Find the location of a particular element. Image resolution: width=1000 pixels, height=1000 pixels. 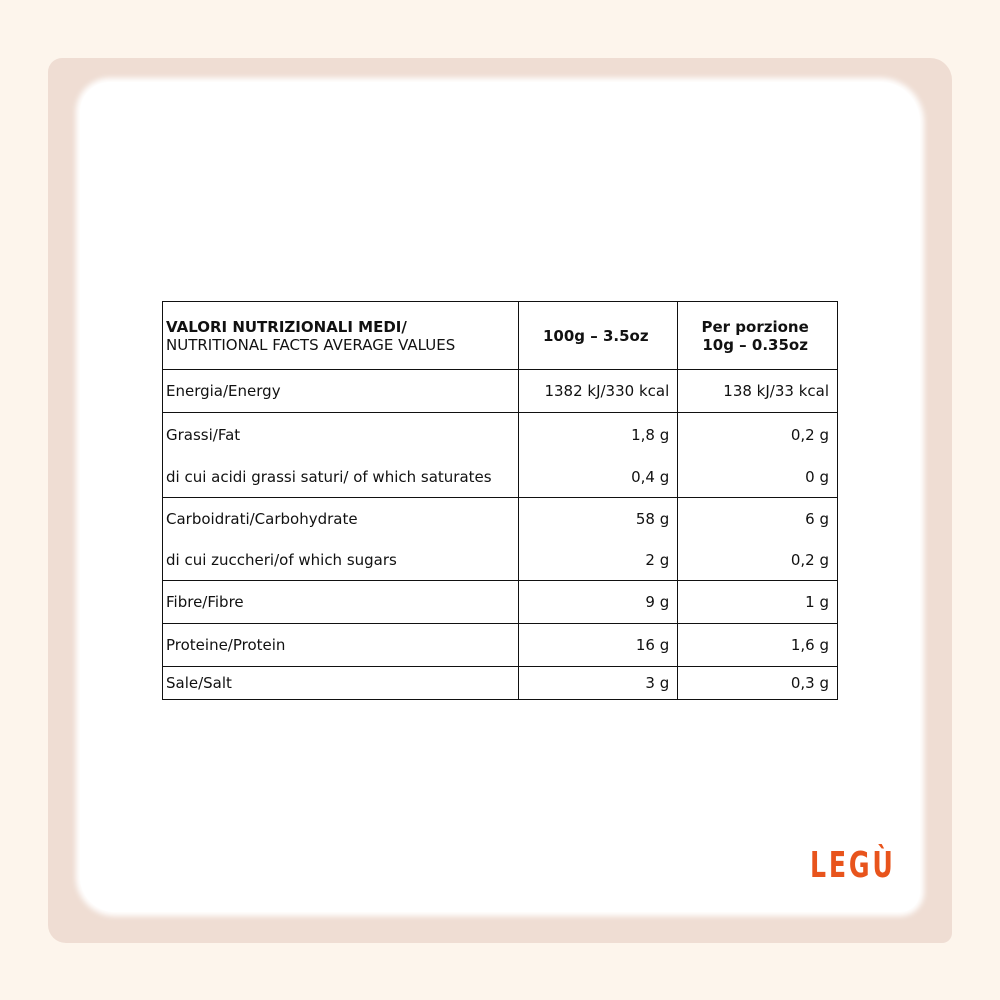

row-value-100g: 1382 kJ/330 kcal is located at coordinates (598, 391).